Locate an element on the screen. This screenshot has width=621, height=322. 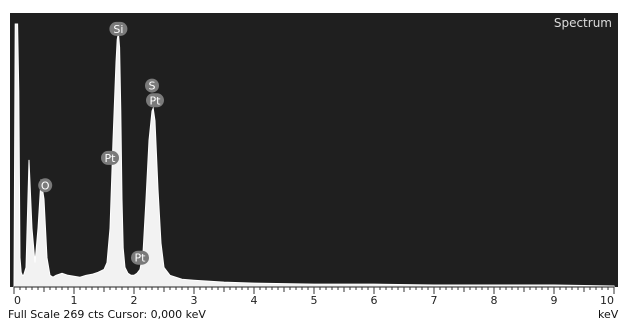
peak-label-text: O is located at coordinates (45, 185).